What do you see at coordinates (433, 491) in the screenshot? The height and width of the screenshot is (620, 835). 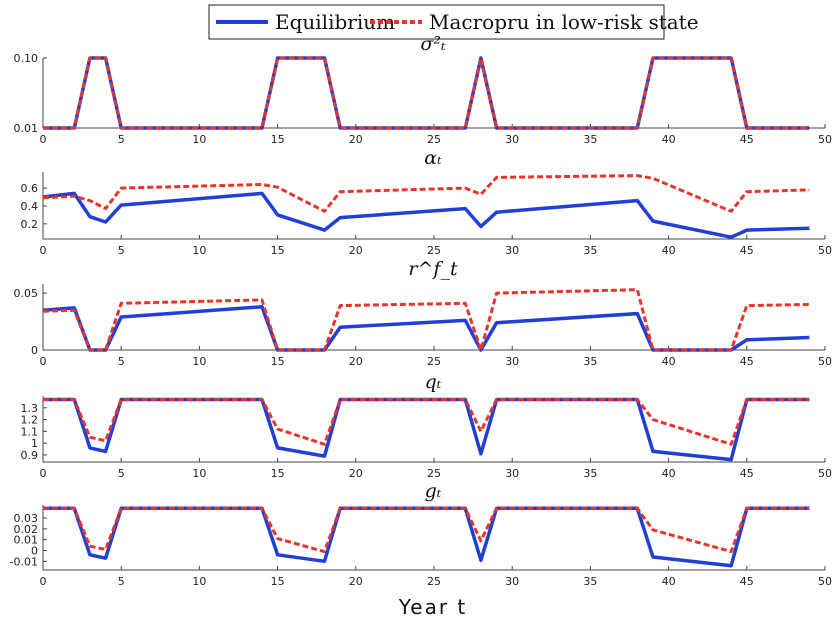 I see `panel-title: gₜ` at bounding box center [433, 491].